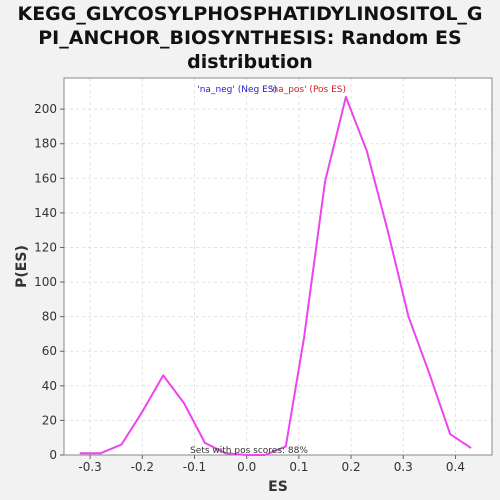  What do you see at coordinates (89, 467) in the screenshot?
I see `x-tick-label: -0.3` at bounding box center [89, 467].